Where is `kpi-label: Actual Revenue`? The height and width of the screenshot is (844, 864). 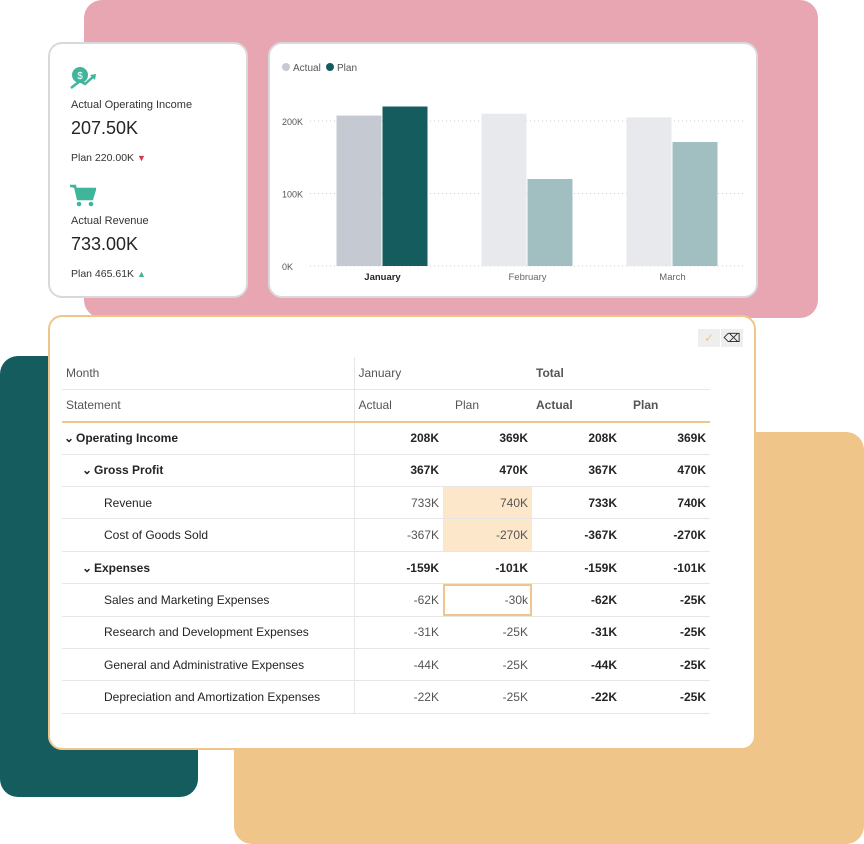 kpi-label: Actual Revenue is located at coordinates (110, 221).